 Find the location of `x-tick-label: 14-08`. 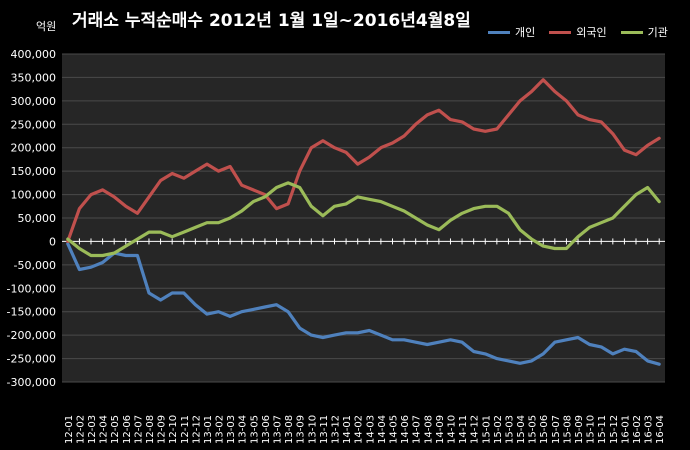

x-tick-label: 14-08 is located at coordinates (428, 429).